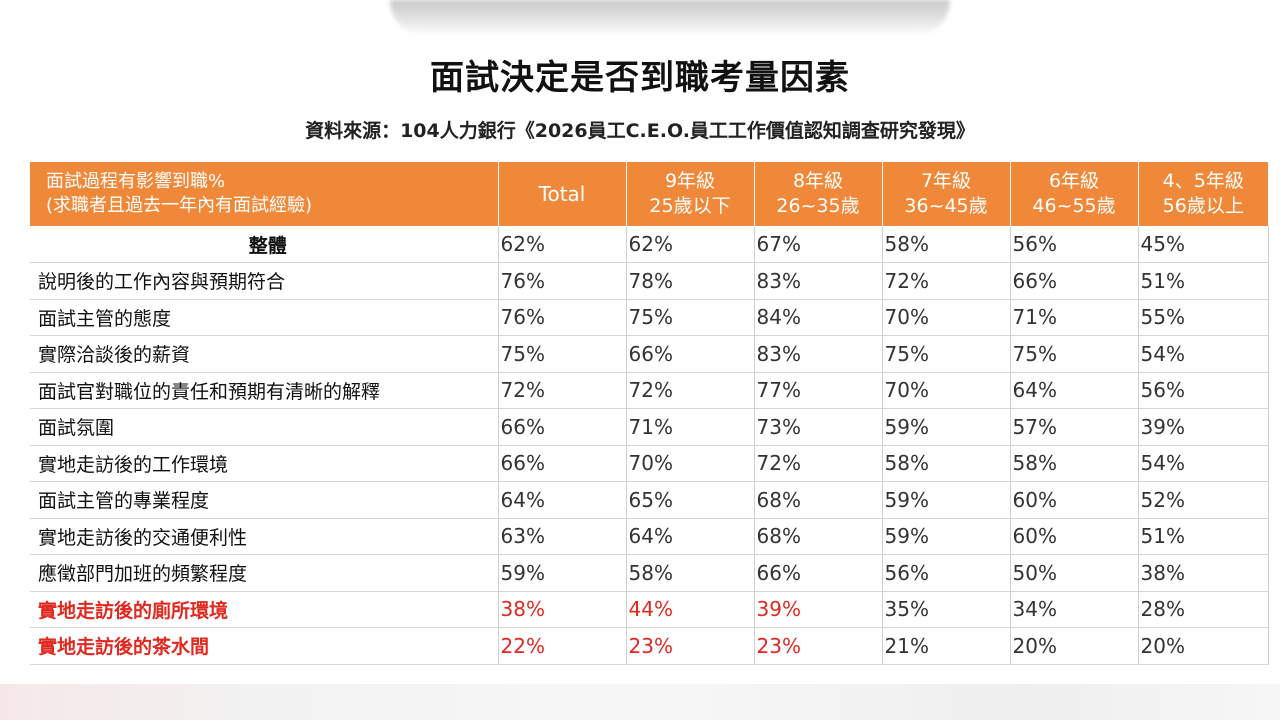 This screenshot has height=720, width=1280. Describe the element at coordinates (1203, 206) in the screenshot. I see `header-col-line2: 56歲以上` at that location.